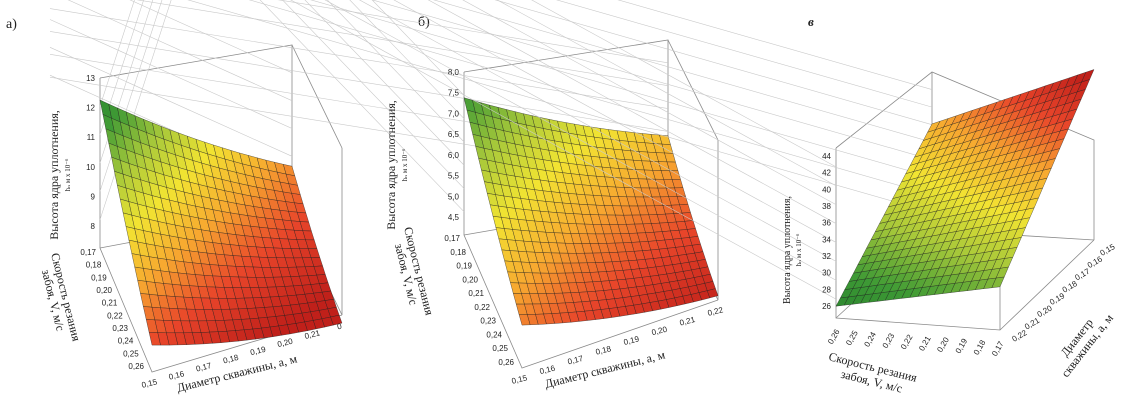 This screenshot has width=1134, height=397. Describe the element at coordinates (454, 196) in the screenshot. I see `panel-b-z-tick-label: 5,0` at that location.